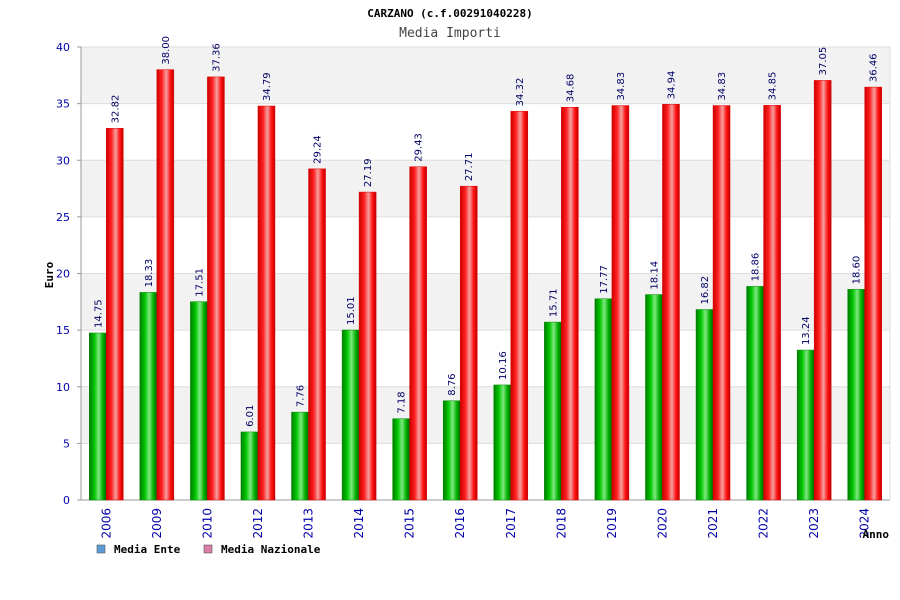 This screenshot has height=600, width=900. Describe the element at coordinates (874, 67) in the screenshot. I see `data-label-media-nazionale-2024: 36.46` at that location.